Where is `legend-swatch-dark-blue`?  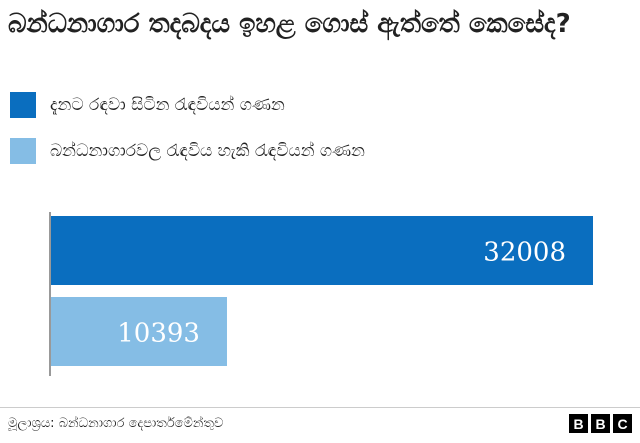
legend-swatch-dark-blue is located at coordinates (23, 105).